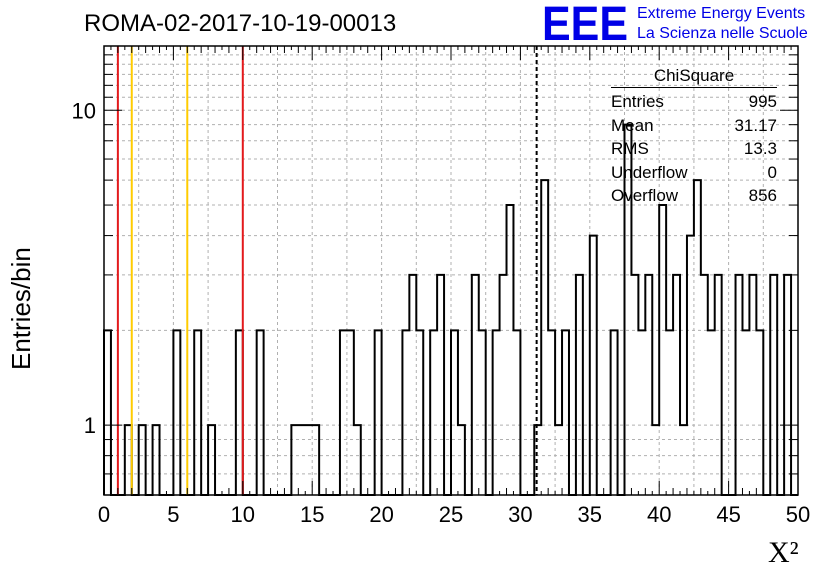 This screenshot has width=836, height=572. Describe the element at coordinates (755, 125) in the screenshot. I see `stats-value: 31.17` at that location.